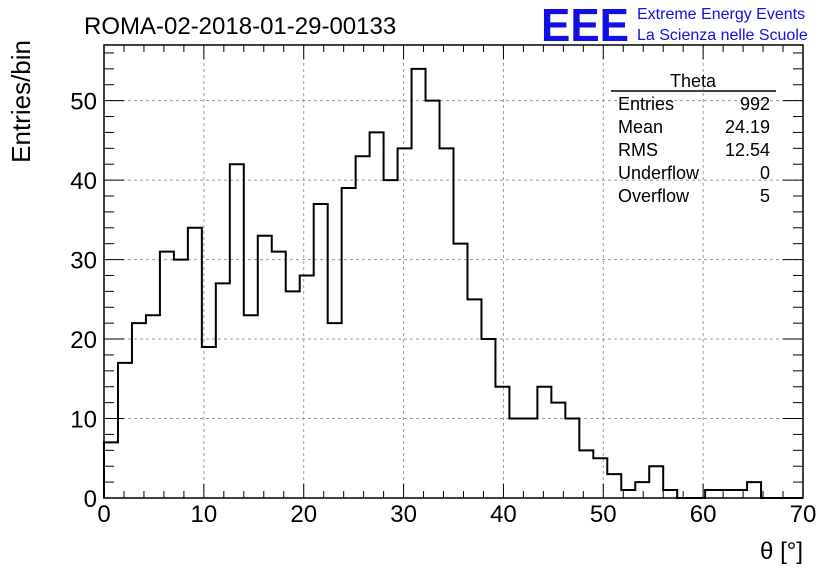 The width and height of the screenshot is (836, 572). Describe the element at coordinates (21, 101) in the screenshot. I see `y-axis-label: Entries/bin` at that location.